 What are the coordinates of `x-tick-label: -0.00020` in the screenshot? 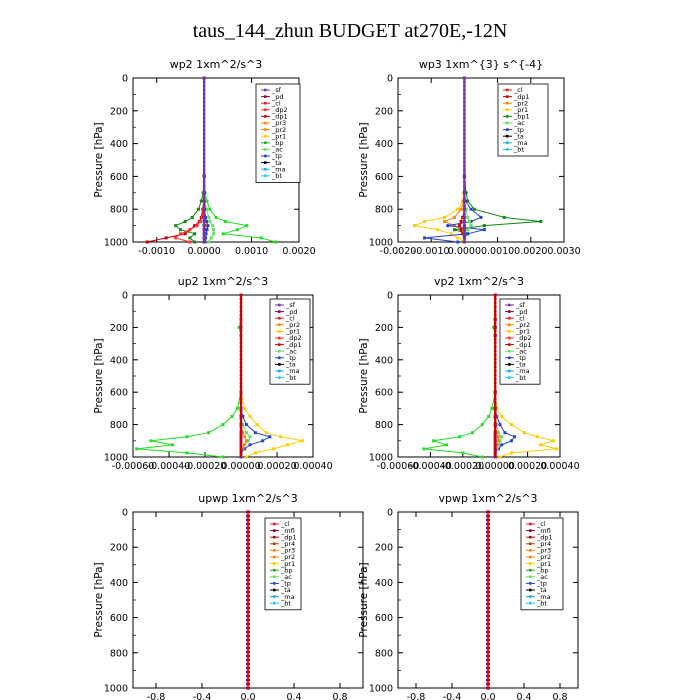 It's located at (462, 466).